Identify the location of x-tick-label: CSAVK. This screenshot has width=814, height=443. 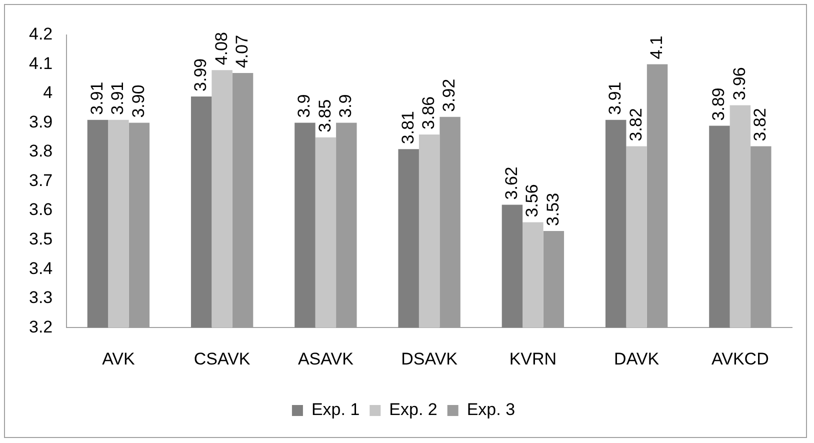
(222, 358).